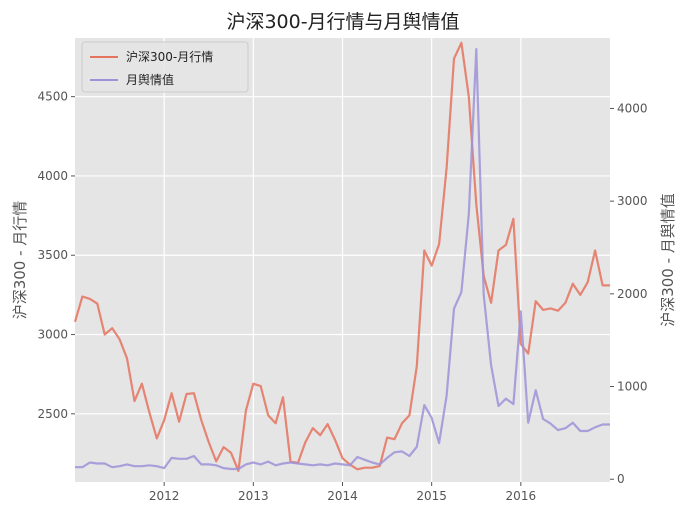 This screenshot has width=687, height=513. What do you see at coordinates (632, 294) in the screenshot?
I see `y-right-tick-label: 2000` at bounding box center [632, 294].